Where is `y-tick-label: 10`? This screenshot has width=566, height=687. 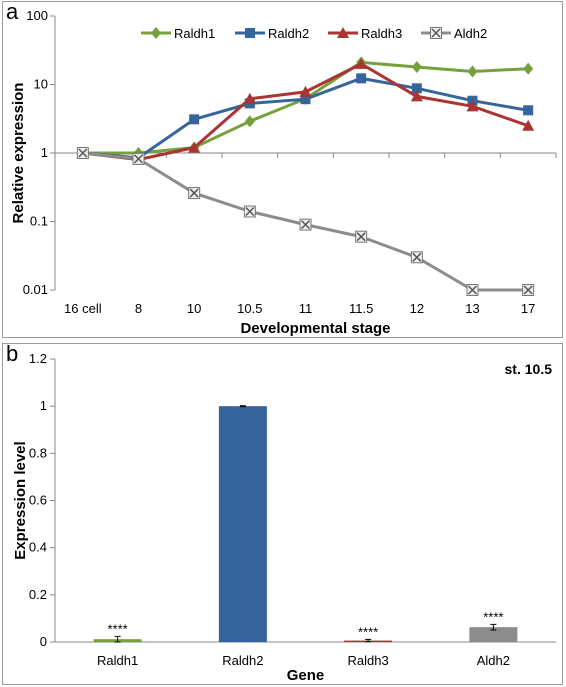 y-tick-label: 10 is located at coordinates (41, 84).